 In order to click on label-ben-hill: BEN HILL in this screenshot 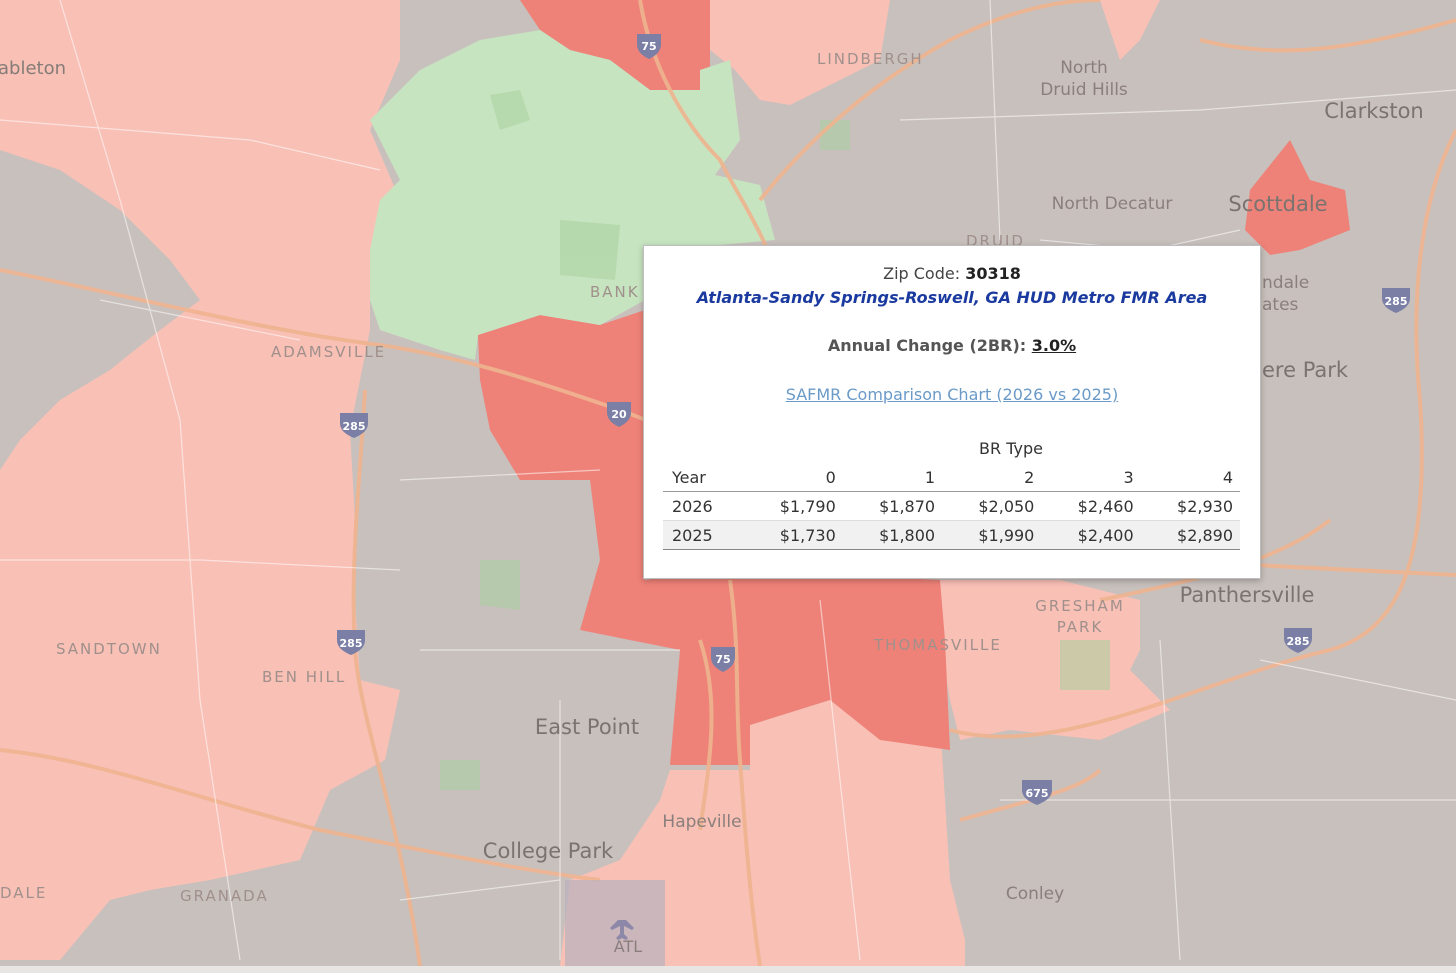, I will do `click(304, 677)`.